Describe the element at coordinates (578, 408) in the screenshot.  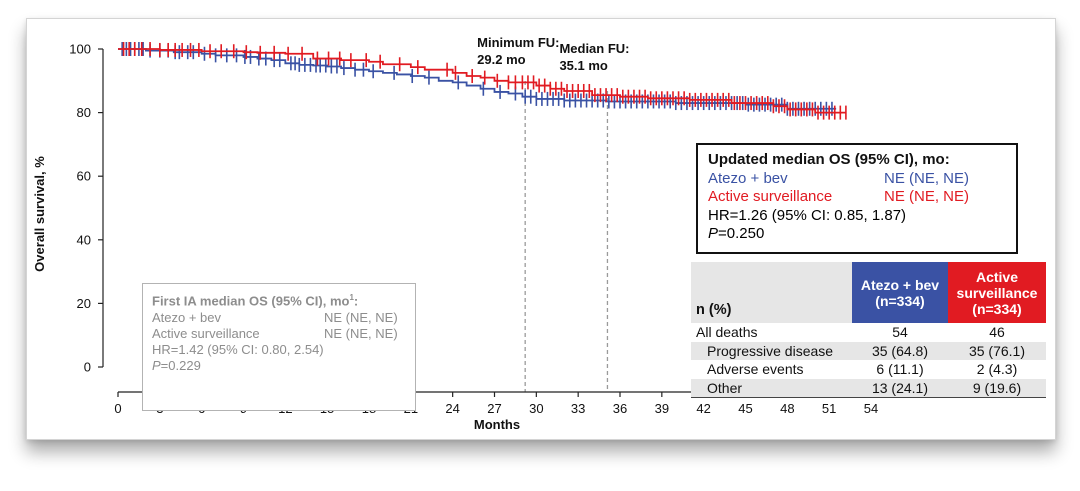
I see `x-tick-label: 33` at that location.